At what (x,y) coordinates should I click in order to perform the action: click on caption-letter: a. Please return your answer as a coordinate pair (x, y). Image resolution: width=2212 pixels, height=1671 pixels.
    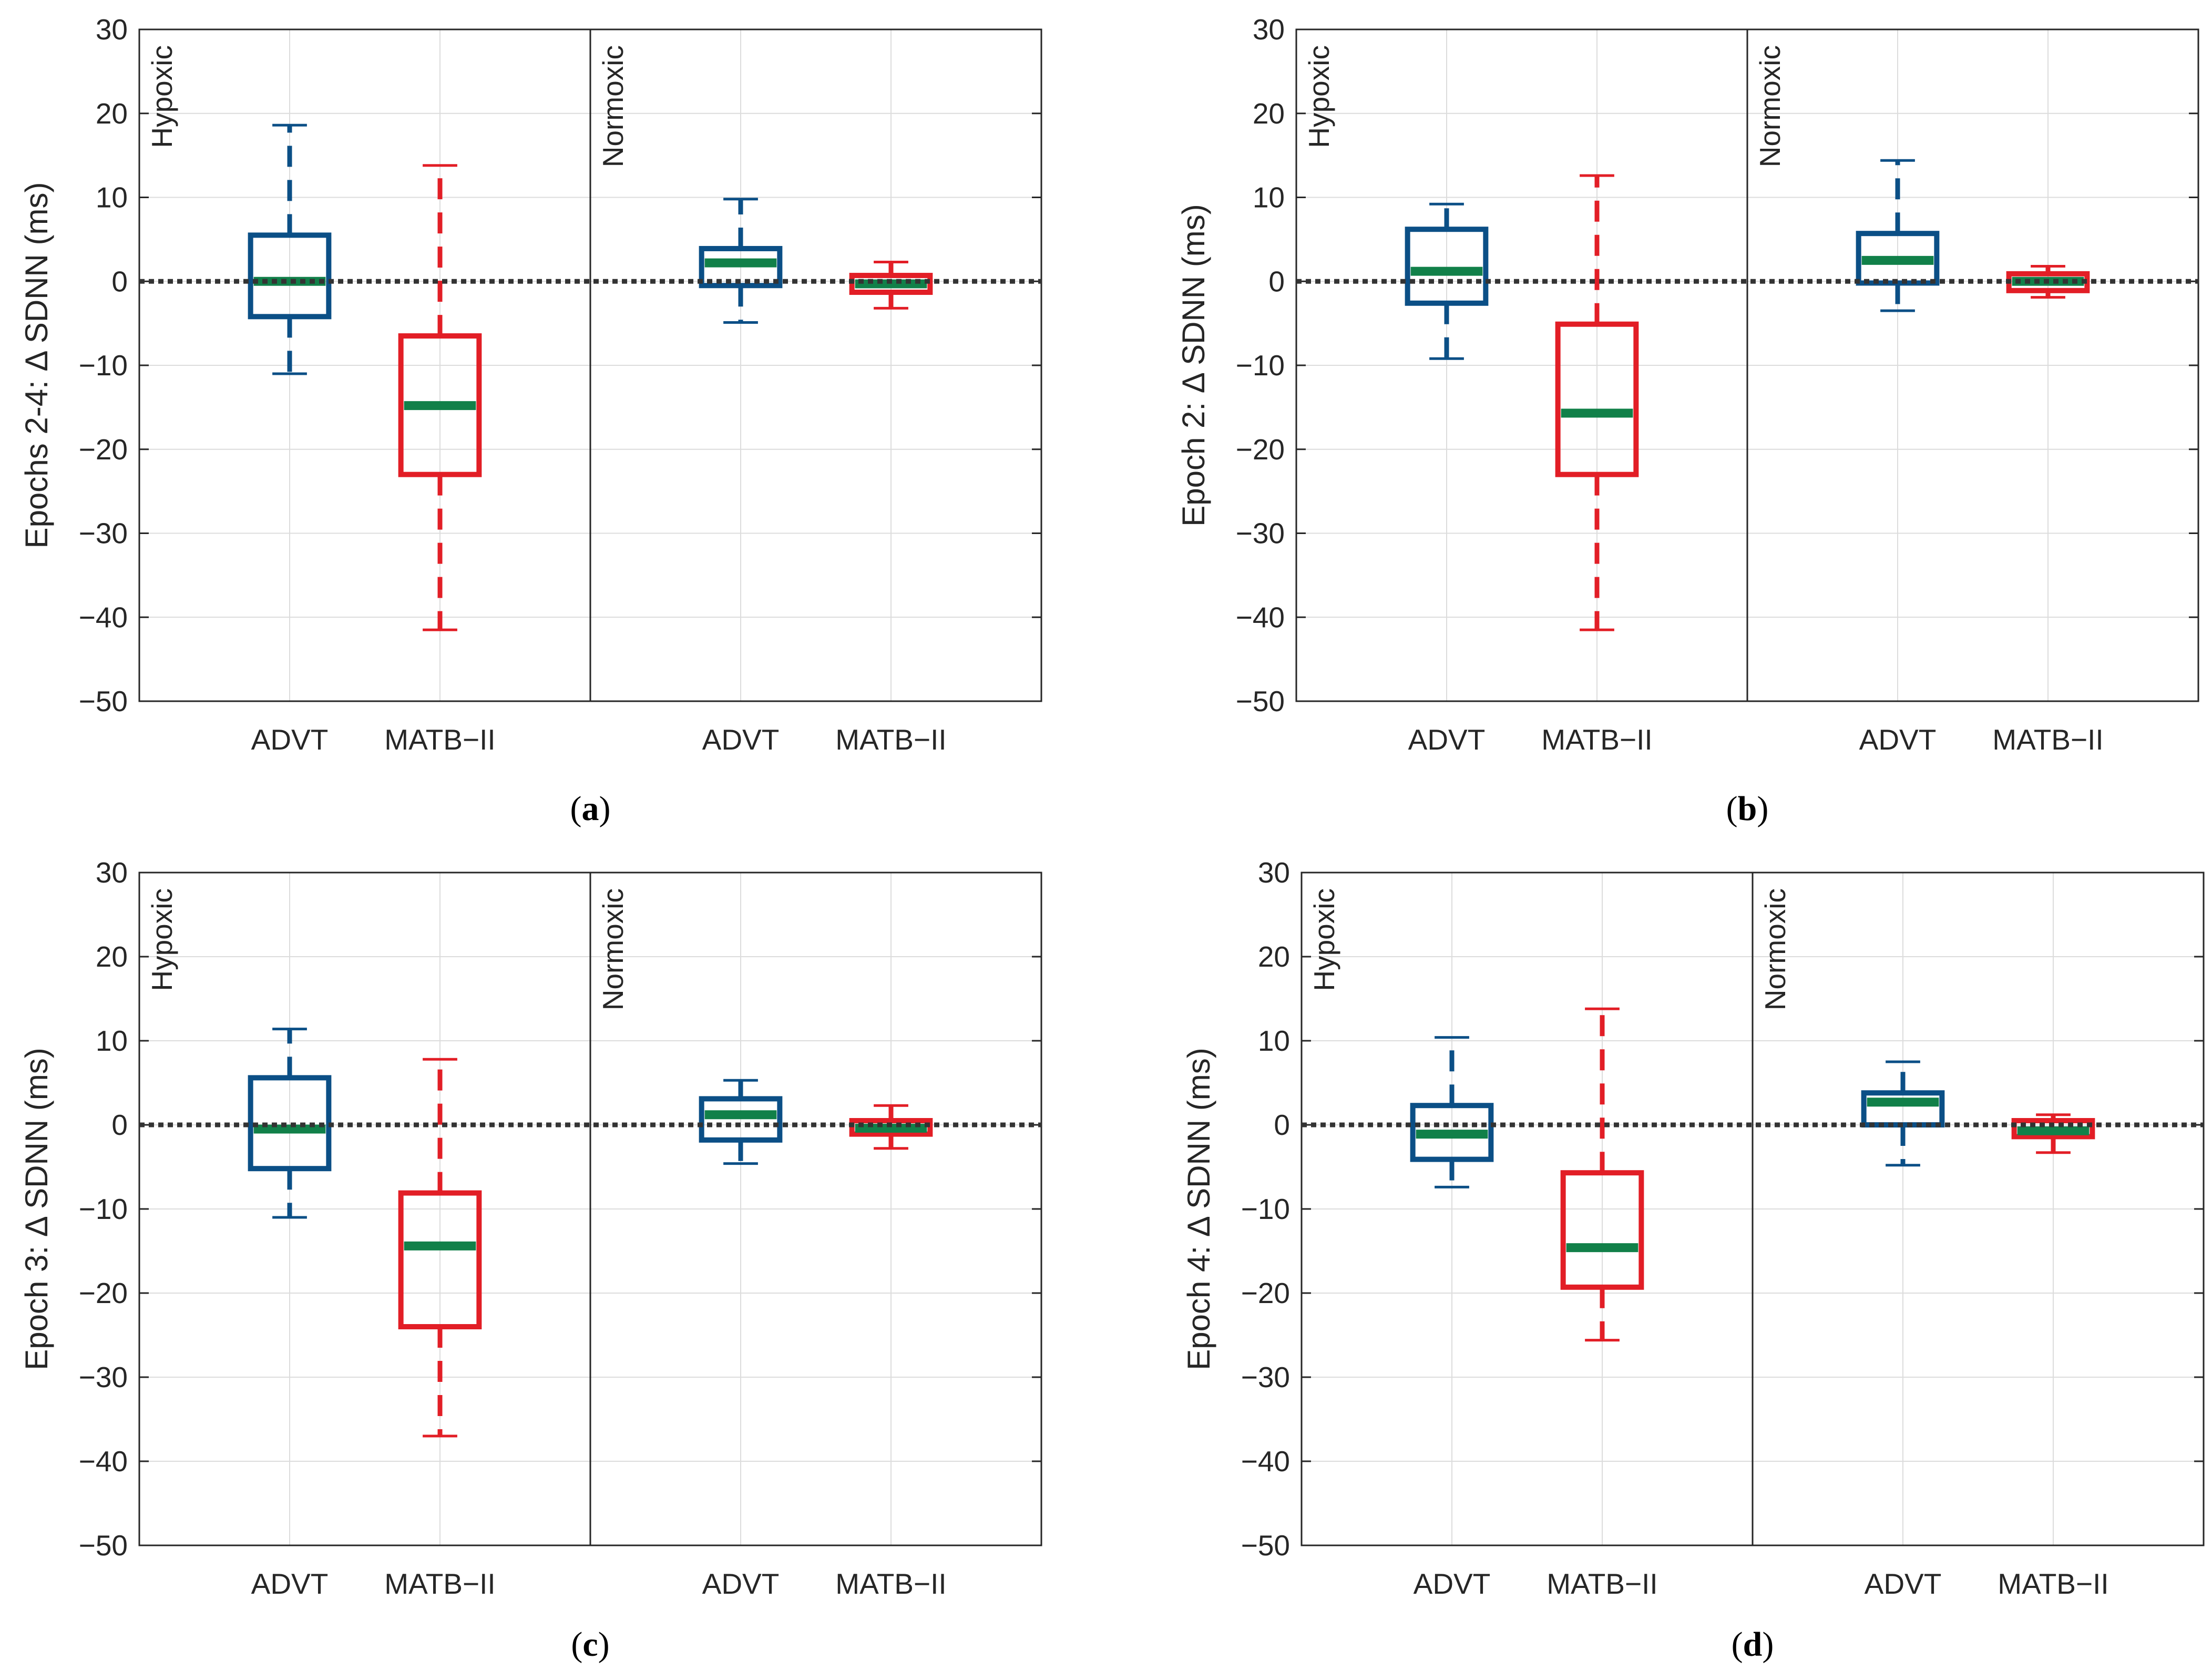
    Looking at the image, I should click on (590, 809).